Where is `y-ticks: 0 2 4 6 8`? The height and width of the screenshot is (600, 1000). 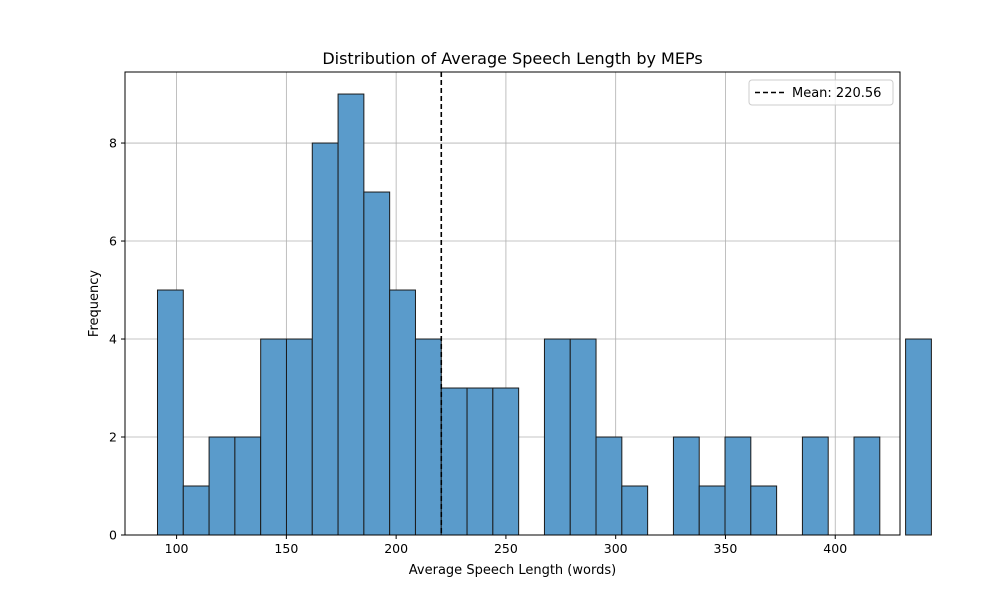
y-ticks: 0 2 4 6 8 is located at coordinates (117, 339).